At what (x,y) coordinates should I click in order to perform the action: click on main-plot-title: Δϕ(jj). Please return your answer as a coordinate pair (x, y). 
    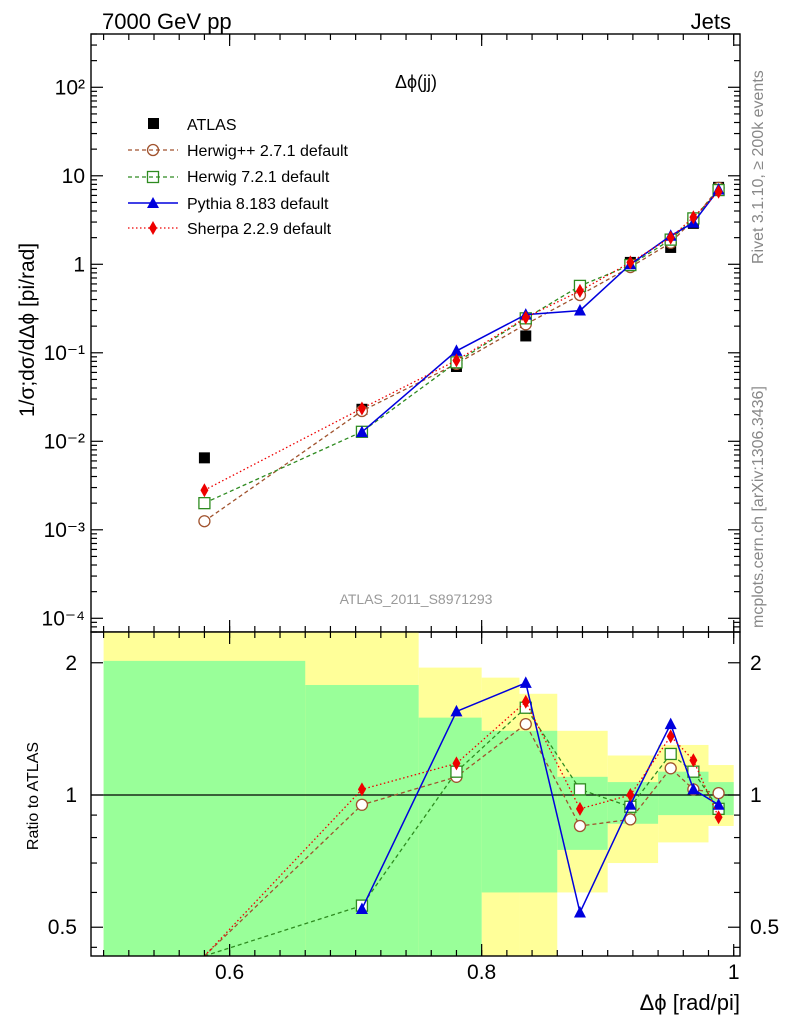
    Looking at the image, I should click on (416, 82).